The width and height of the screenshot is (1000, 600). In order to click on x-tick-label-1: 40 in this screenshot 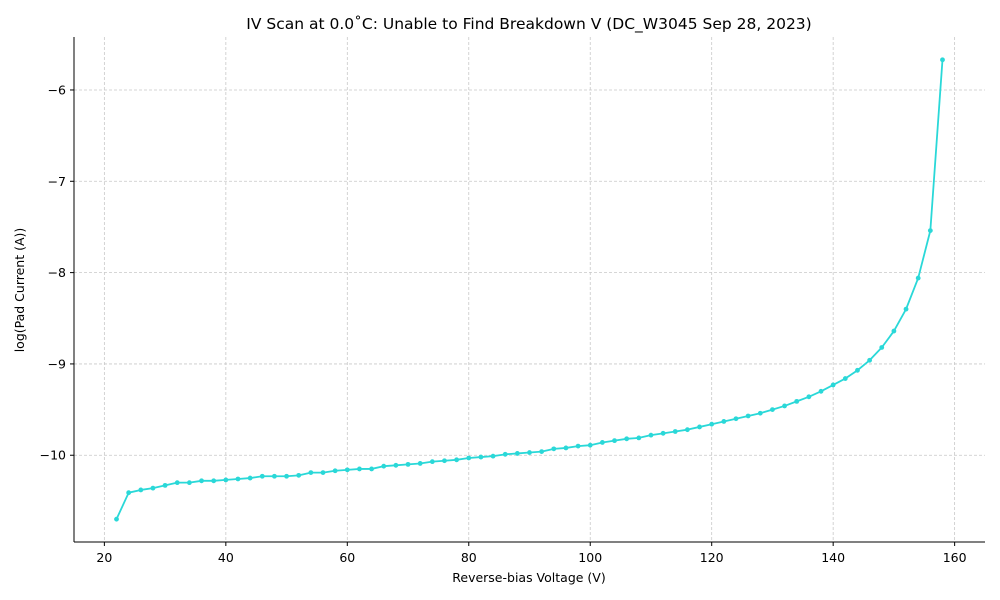, I will do `click(226, 557)`.